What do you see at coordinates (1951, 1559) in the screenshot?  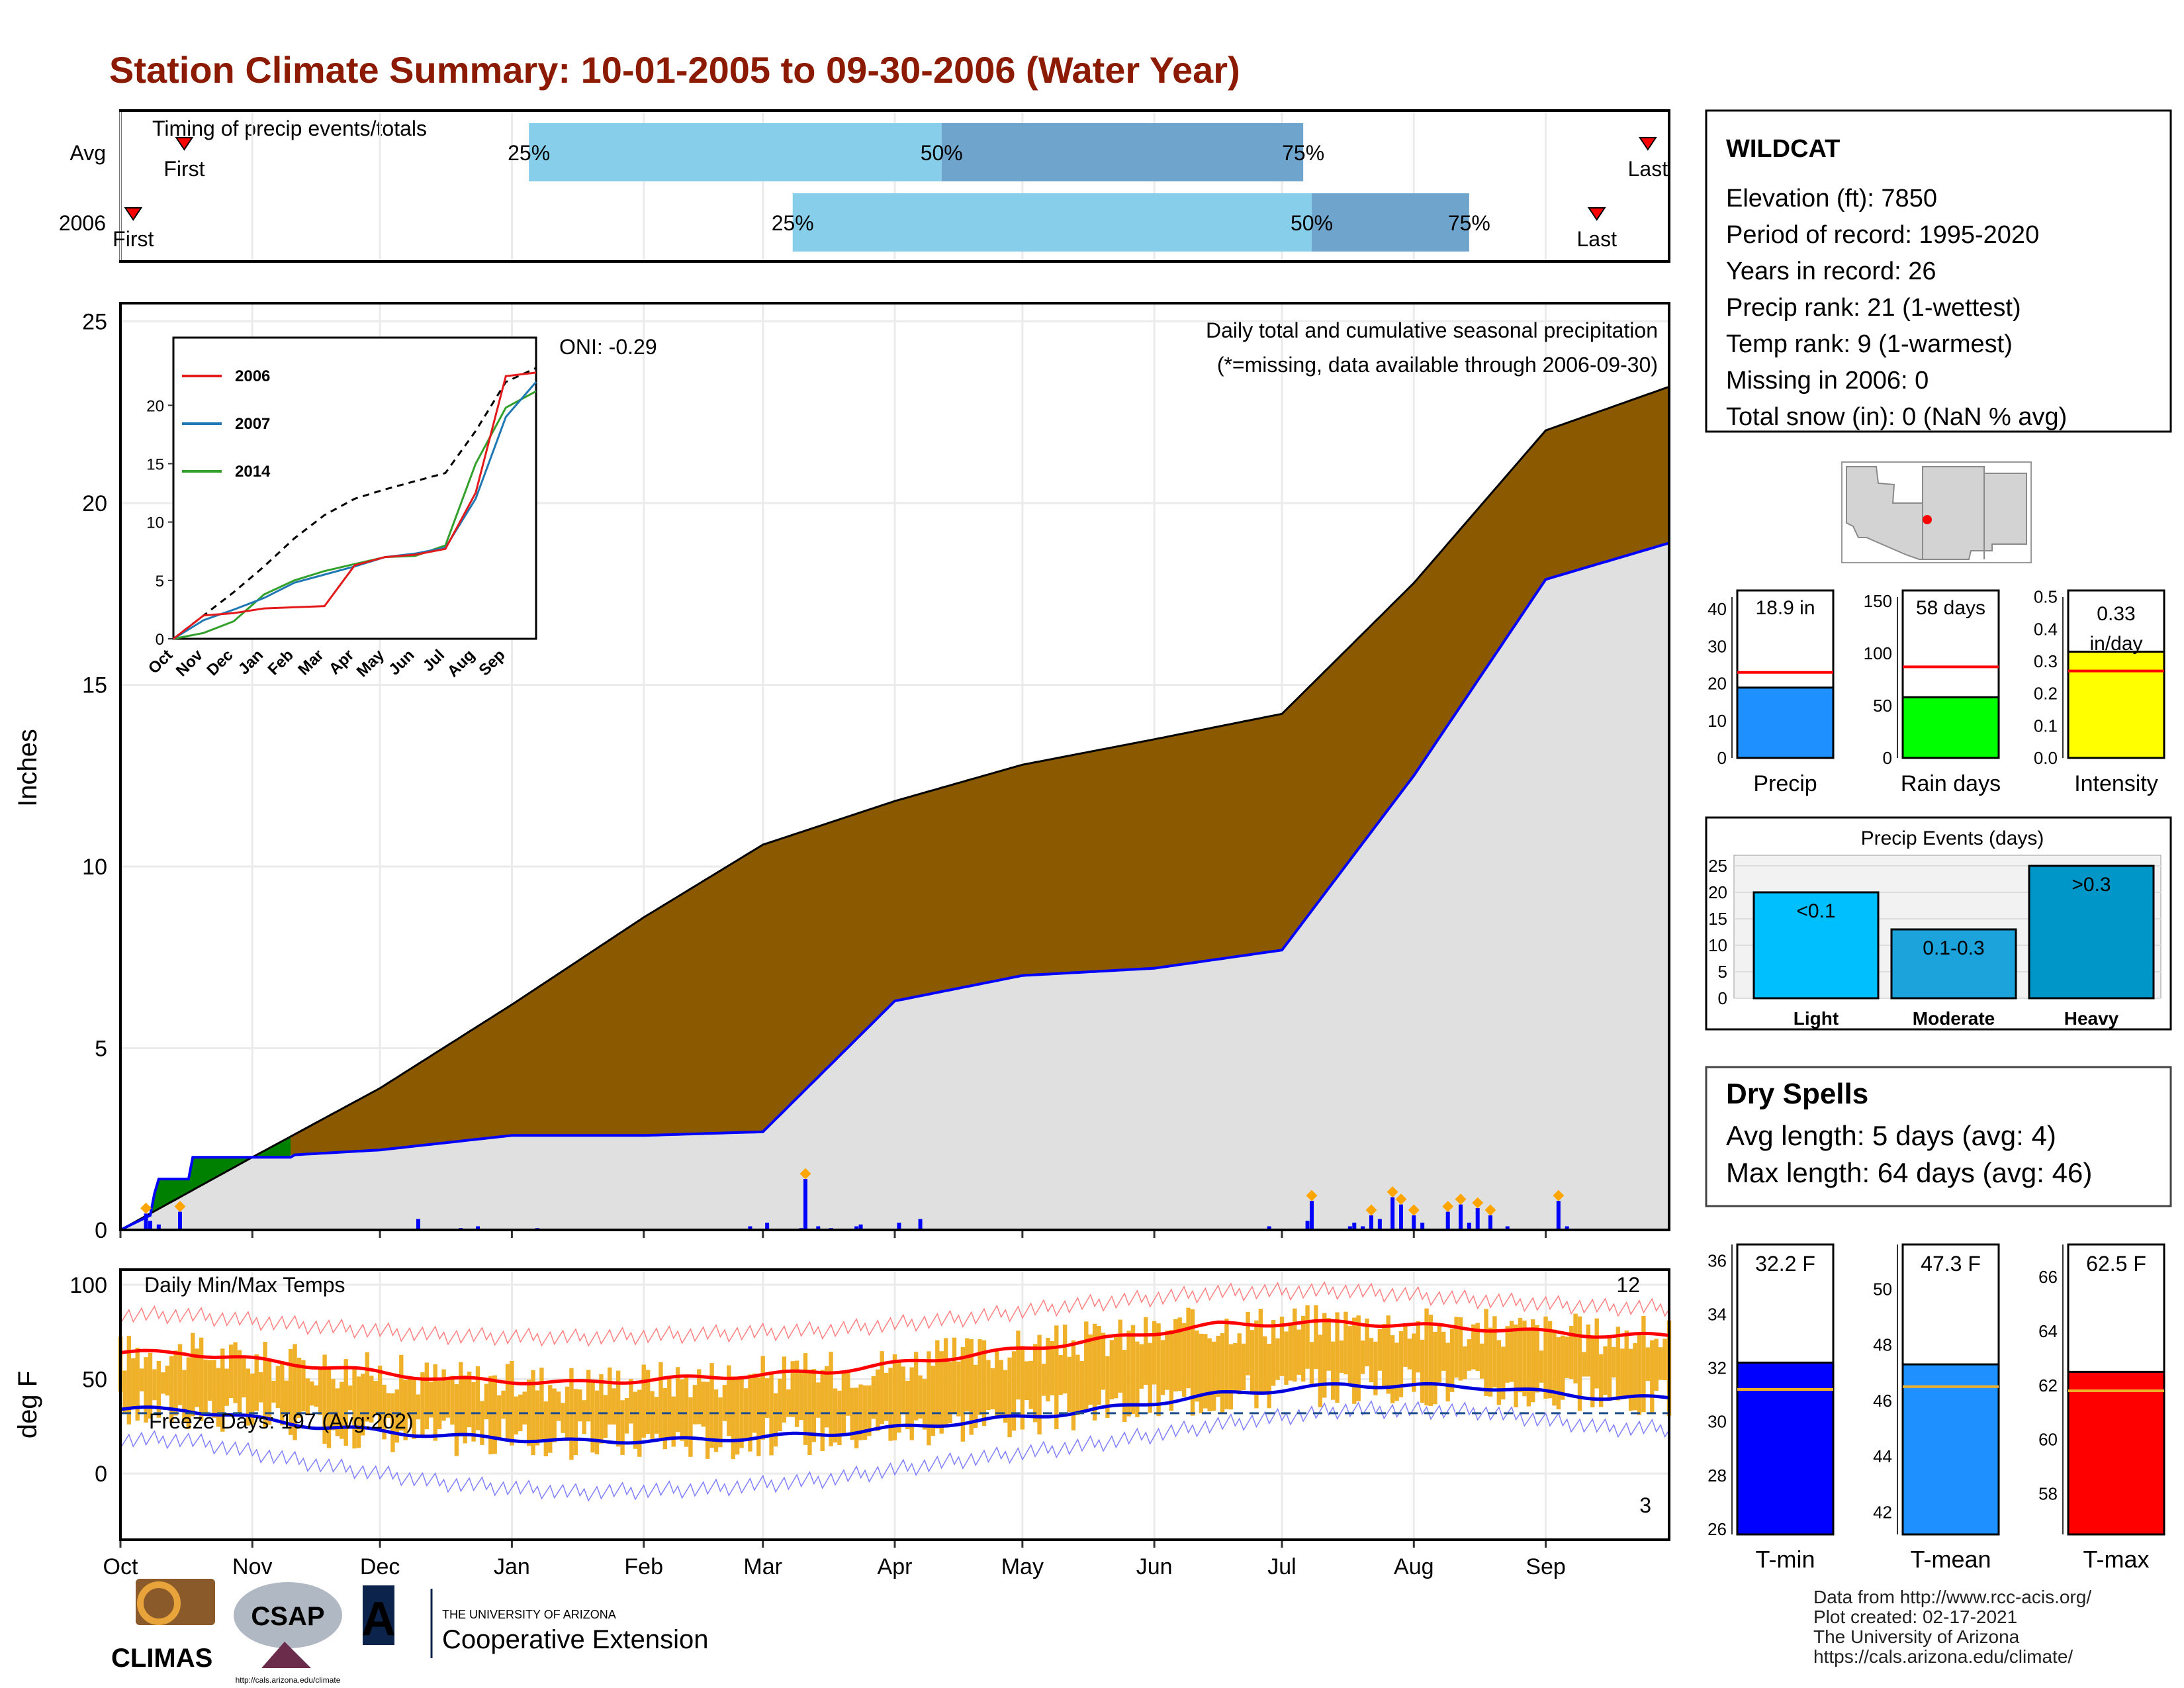 I see `tempbar-t-mean-label: T-mean` at bounding box center [1951, 1559].